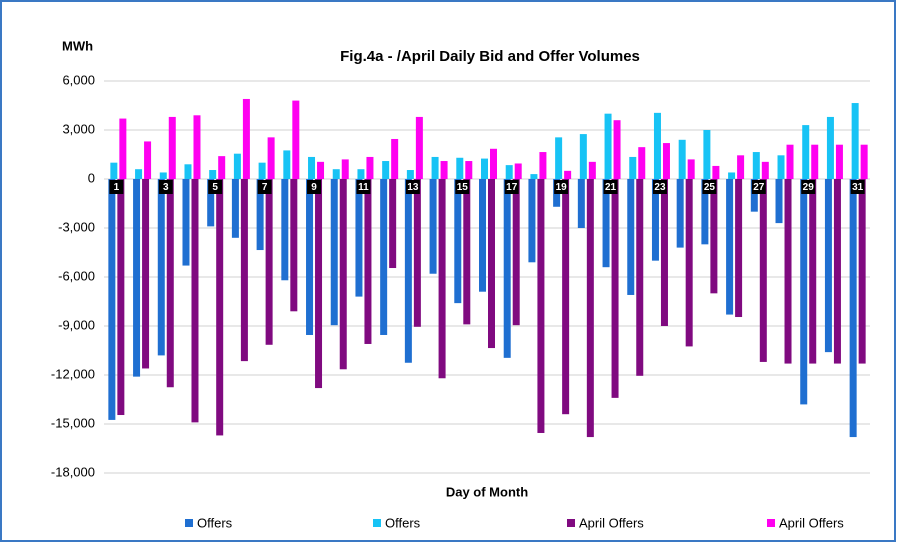  I want to click on y-tick-label: 6,000, so click(78, 79).